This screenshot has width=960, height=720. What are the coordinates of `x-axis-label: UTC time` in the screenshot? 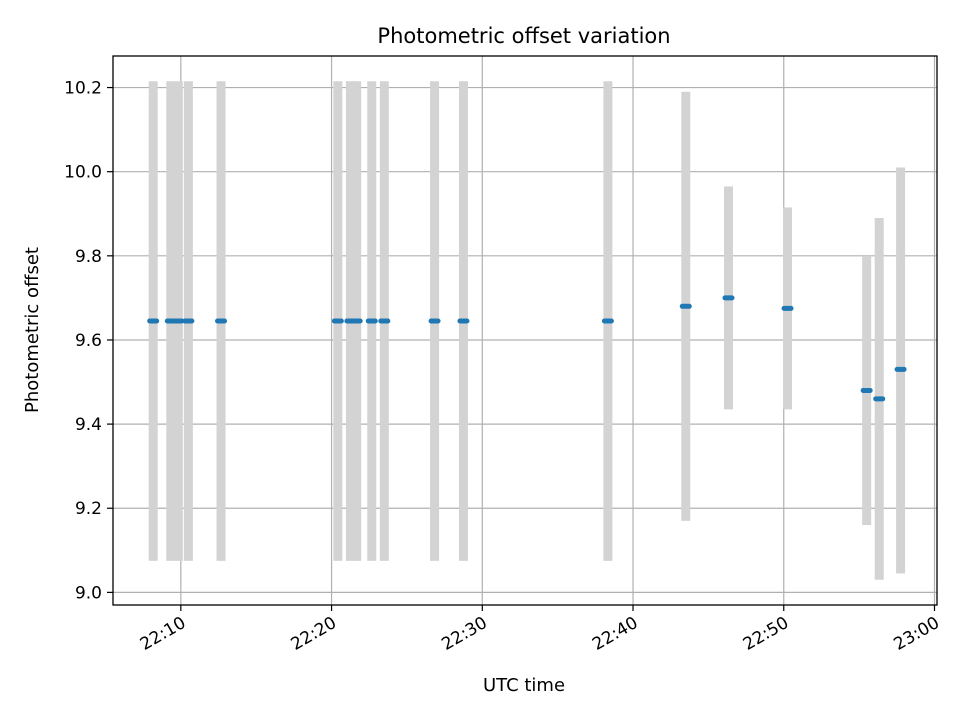 It's located at (524, 685).